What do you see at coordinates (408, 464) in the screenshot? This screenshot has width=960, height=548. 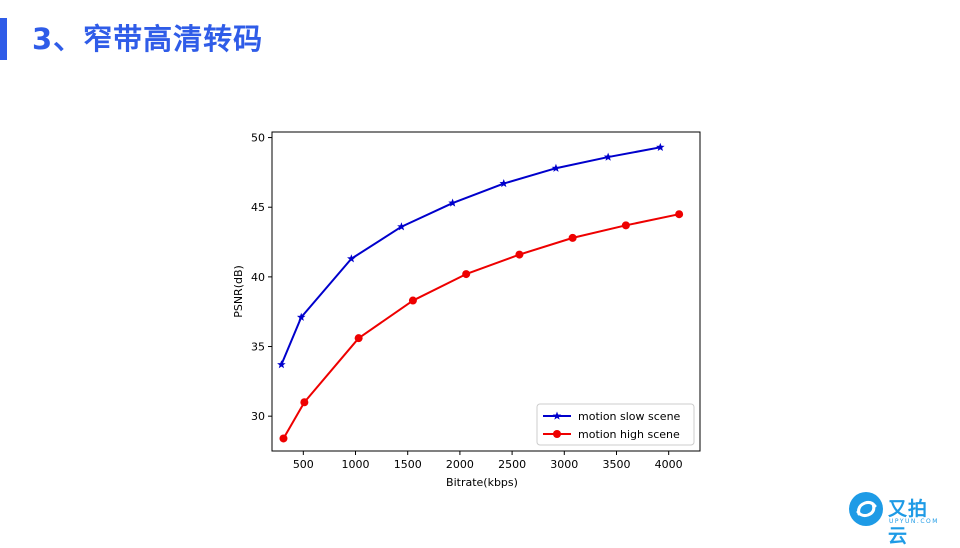 I see `x-tick-label: 1500` at bounding box center [408, 464].